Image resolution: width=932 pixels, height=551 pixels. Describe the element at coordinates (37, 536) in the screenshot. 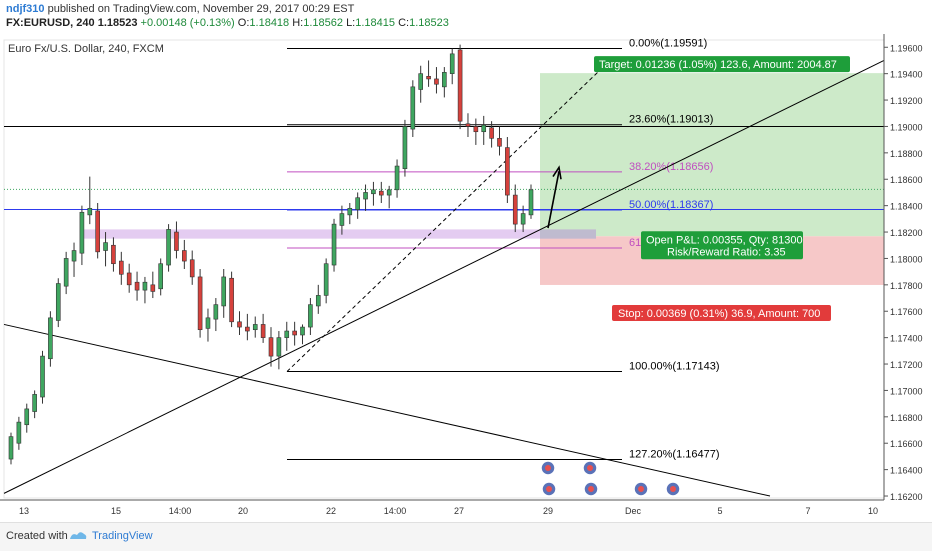

I see `created-with-text: Created with` at that location.